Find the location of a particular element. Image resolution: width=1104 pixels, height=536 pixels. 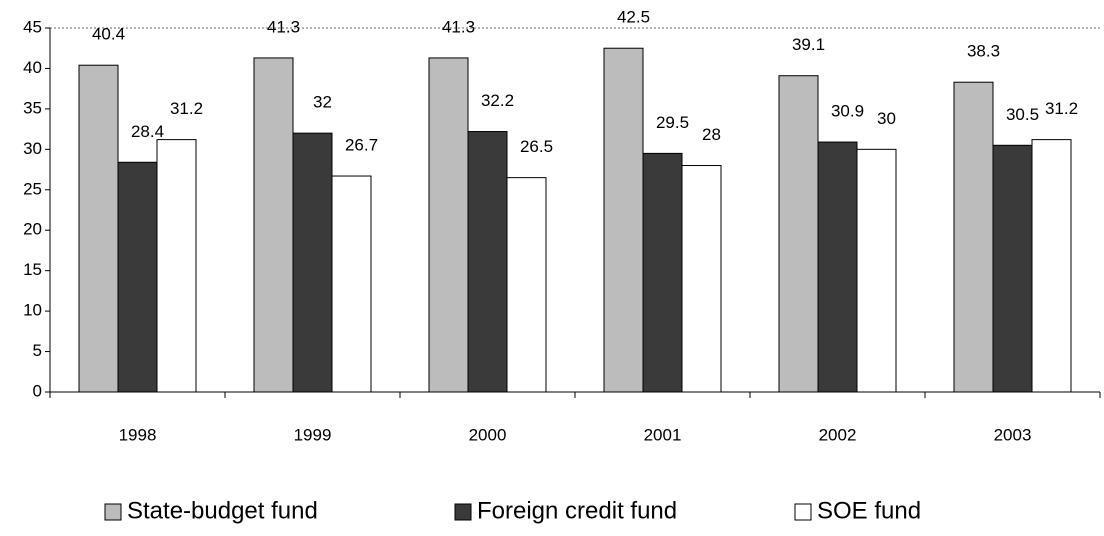

y-tick-label: 45 is located at coordinates (32, 26).